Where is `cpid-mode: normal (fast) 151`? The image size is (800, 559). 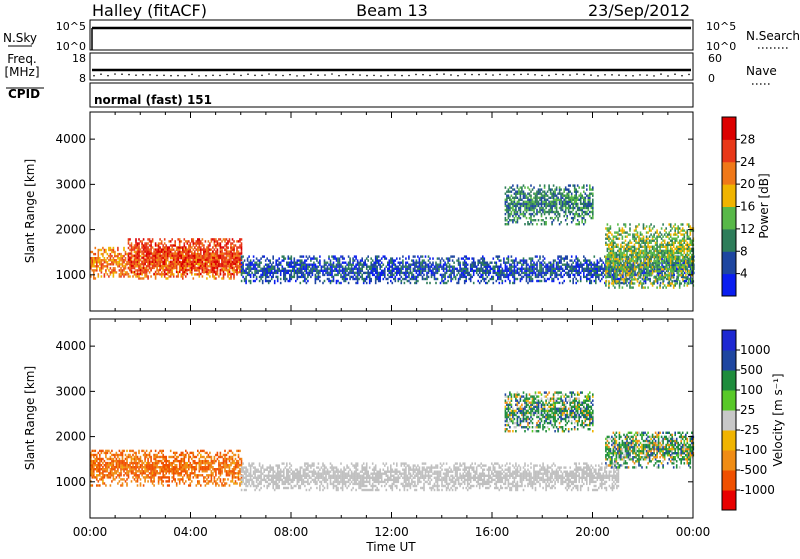 cpid-mode: normal (fast) 151 is located at coordinates (153, 100).